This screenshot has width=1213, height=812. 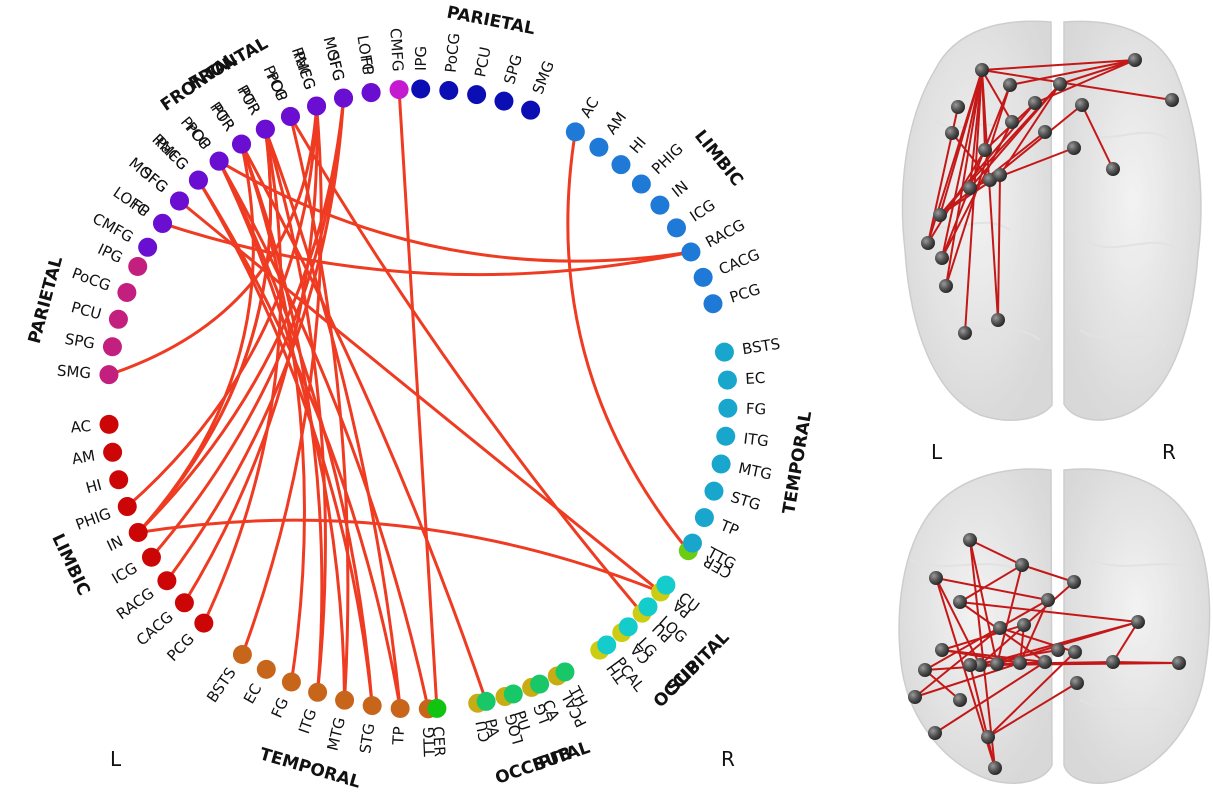 What do you see at coordinates (242, 144) in the screenshot?
I see `node-r-frontal-por` at bounding box center [242, 144].